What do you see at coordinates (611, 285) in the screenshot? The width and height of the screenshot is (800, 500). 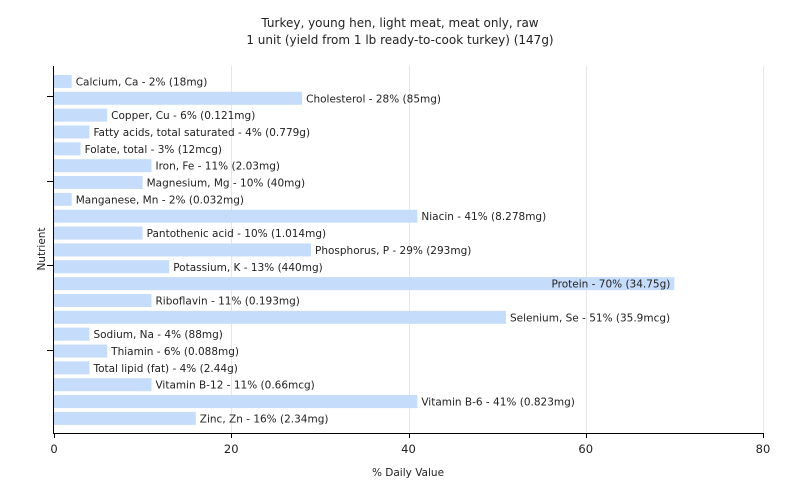 I see `bar-label: Protein - 70% (34.75g)` at bounding box center [611, 285].